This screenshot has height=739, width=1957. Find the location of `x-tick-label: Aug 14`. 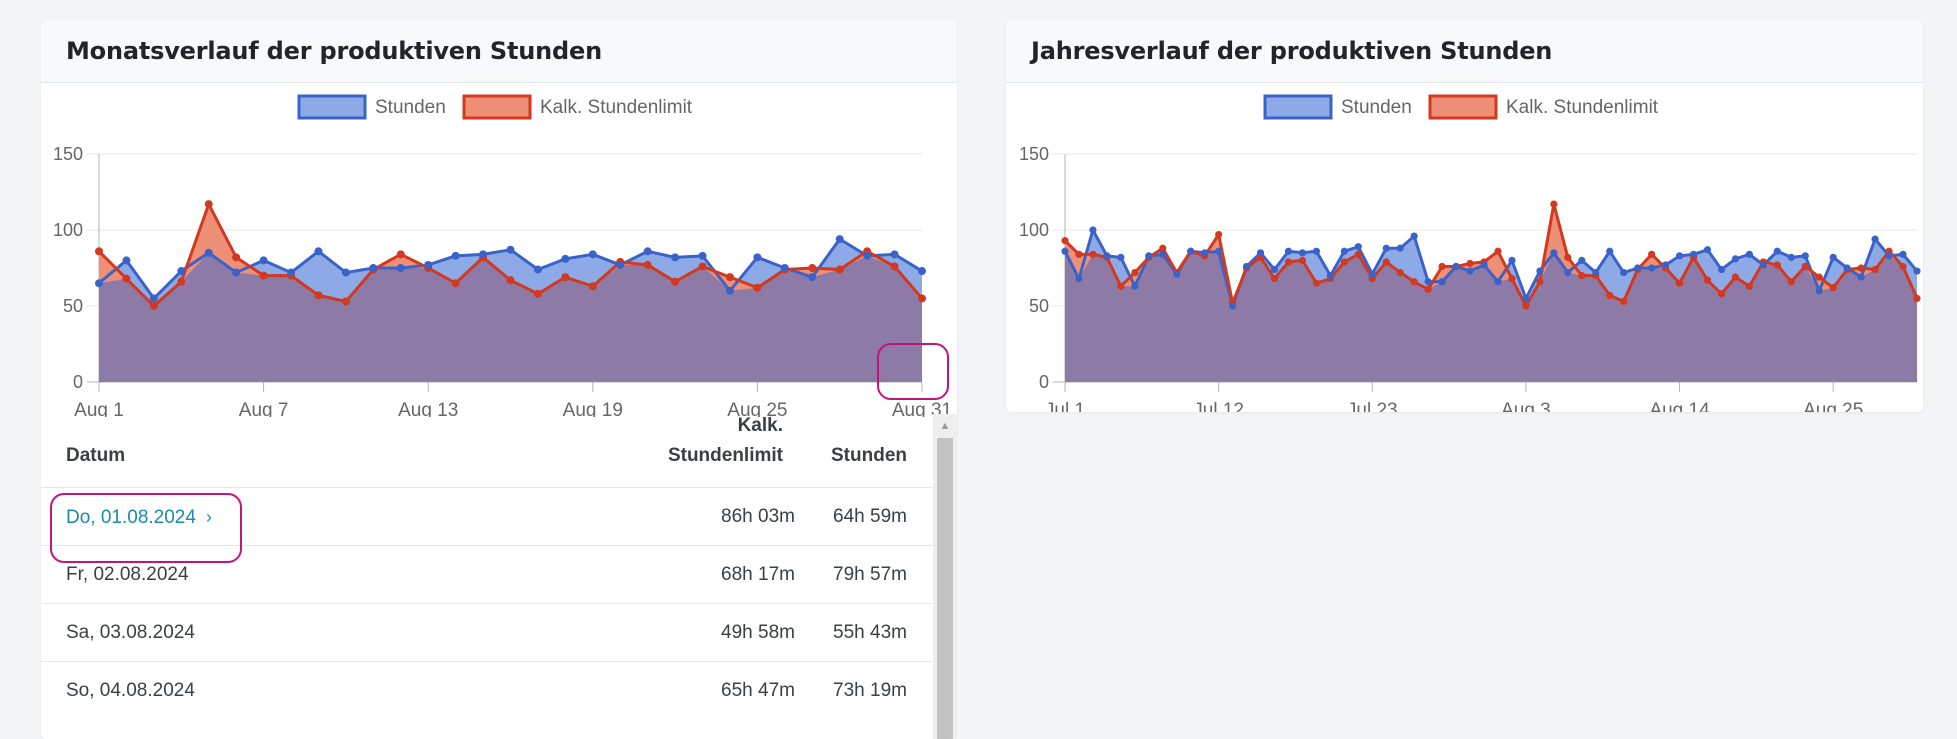

x-tick-label: Aug 14 is located at coordinates (1679, 406).